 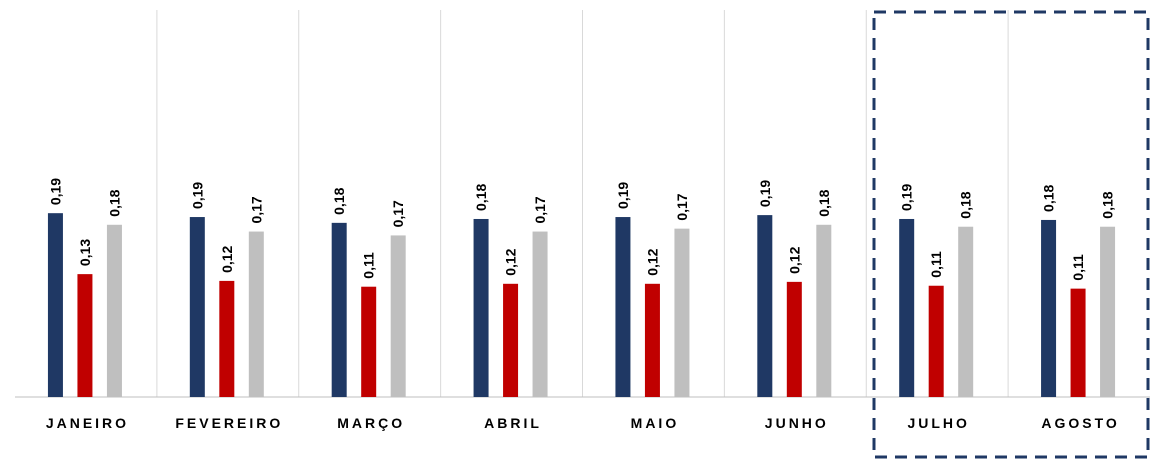 I want to click on x-tick-label: JULHO, so click(x=938, y=423).